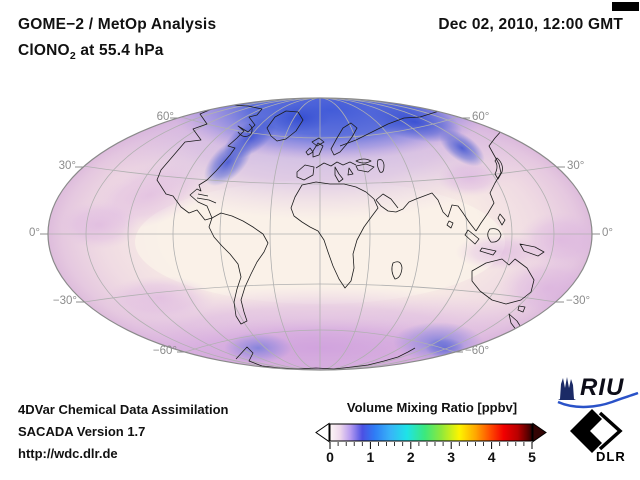 The image size is (640, 480). What do you see at coordinates (44, 50) in the screenshot?
I see `species-name: ClONO` at bounding box center [44, 50].